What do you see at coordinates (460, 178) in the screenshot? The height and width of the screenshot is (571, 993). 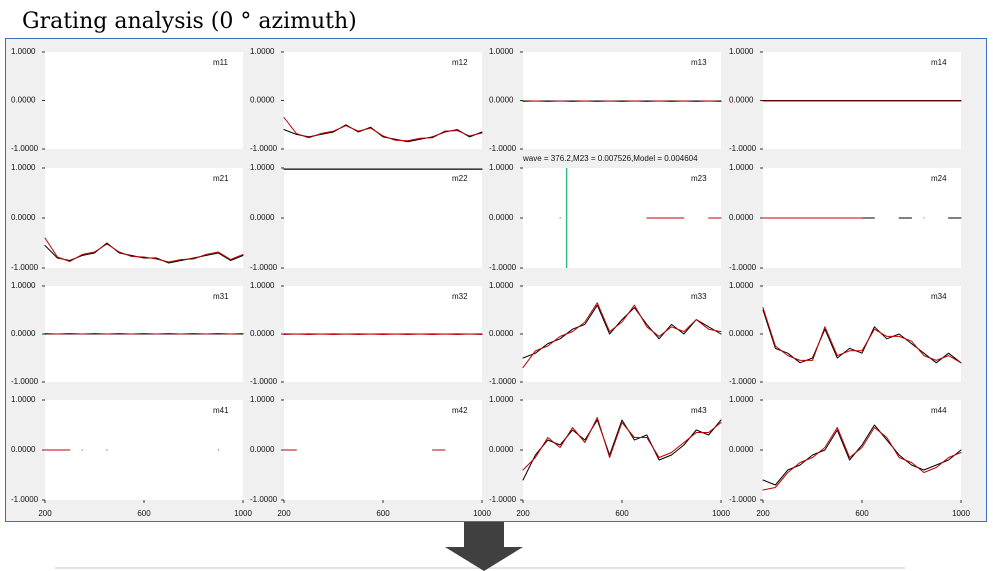 I see `panel-title: m22` at bounding box center [460, 178].